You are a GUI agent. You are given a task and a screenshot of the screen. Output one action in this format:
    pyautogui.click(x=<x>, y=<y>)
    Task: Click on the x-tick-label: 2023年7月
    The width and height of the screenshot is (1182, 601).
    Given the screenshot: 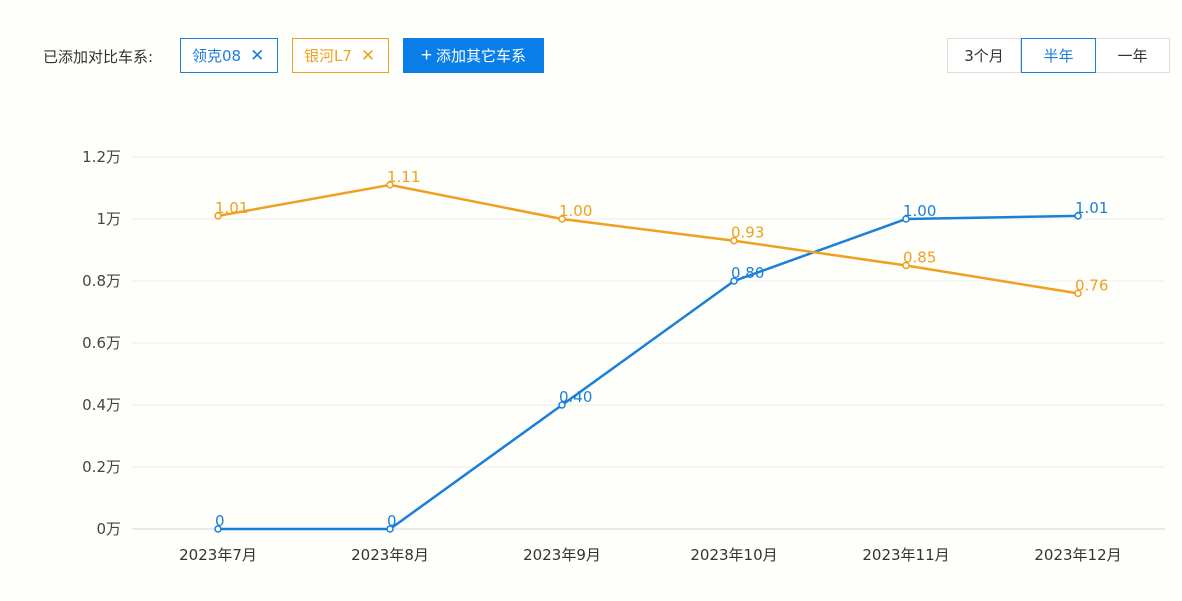 What is the action you would take?
    pyautogui.click(x=218, y=555)
    